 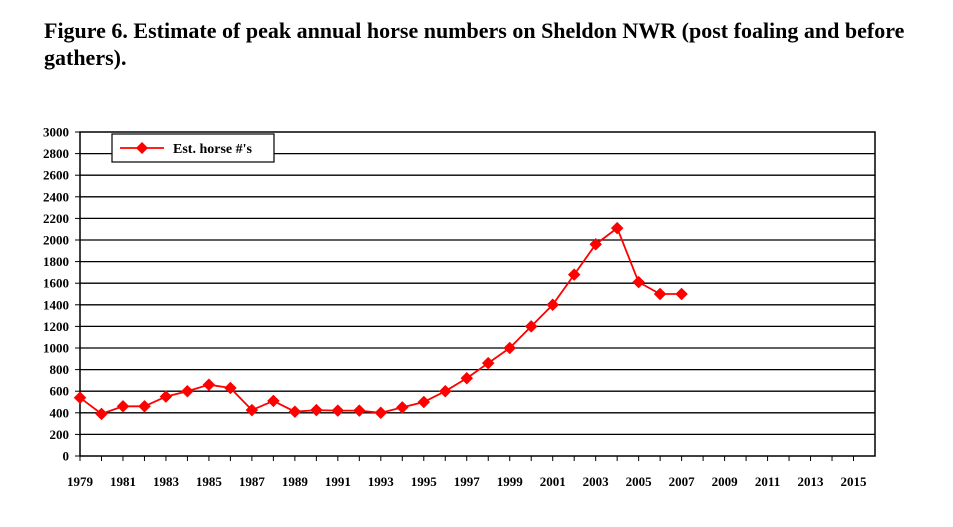 I want to click on x-tick-label: 1979, so click(x=80, y=481).